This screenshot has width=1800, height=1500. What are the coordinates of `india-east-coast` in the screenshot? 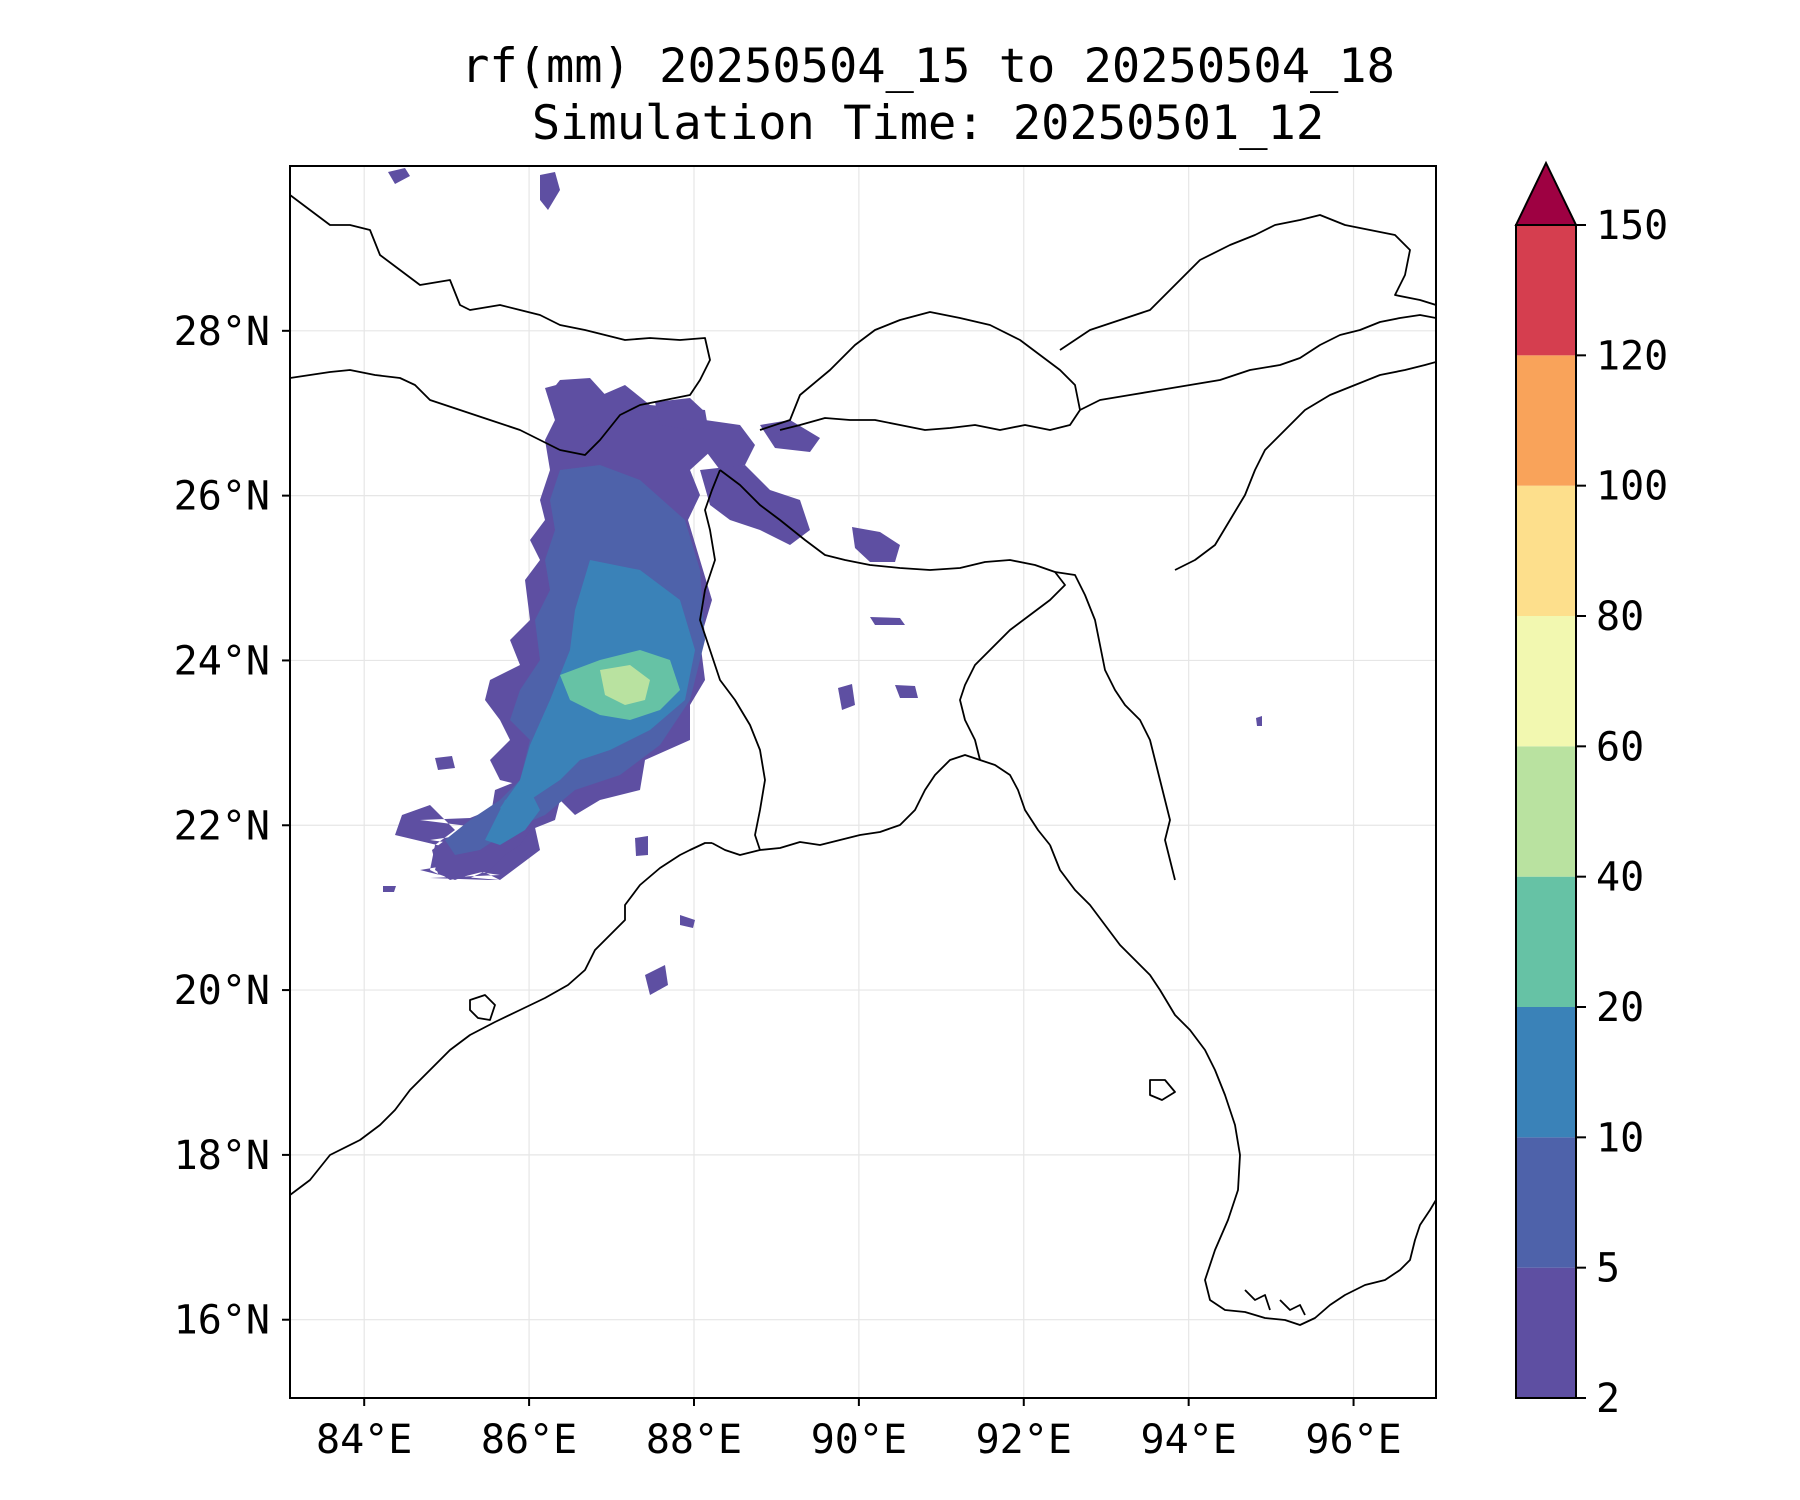 It's located at (501, 1019).